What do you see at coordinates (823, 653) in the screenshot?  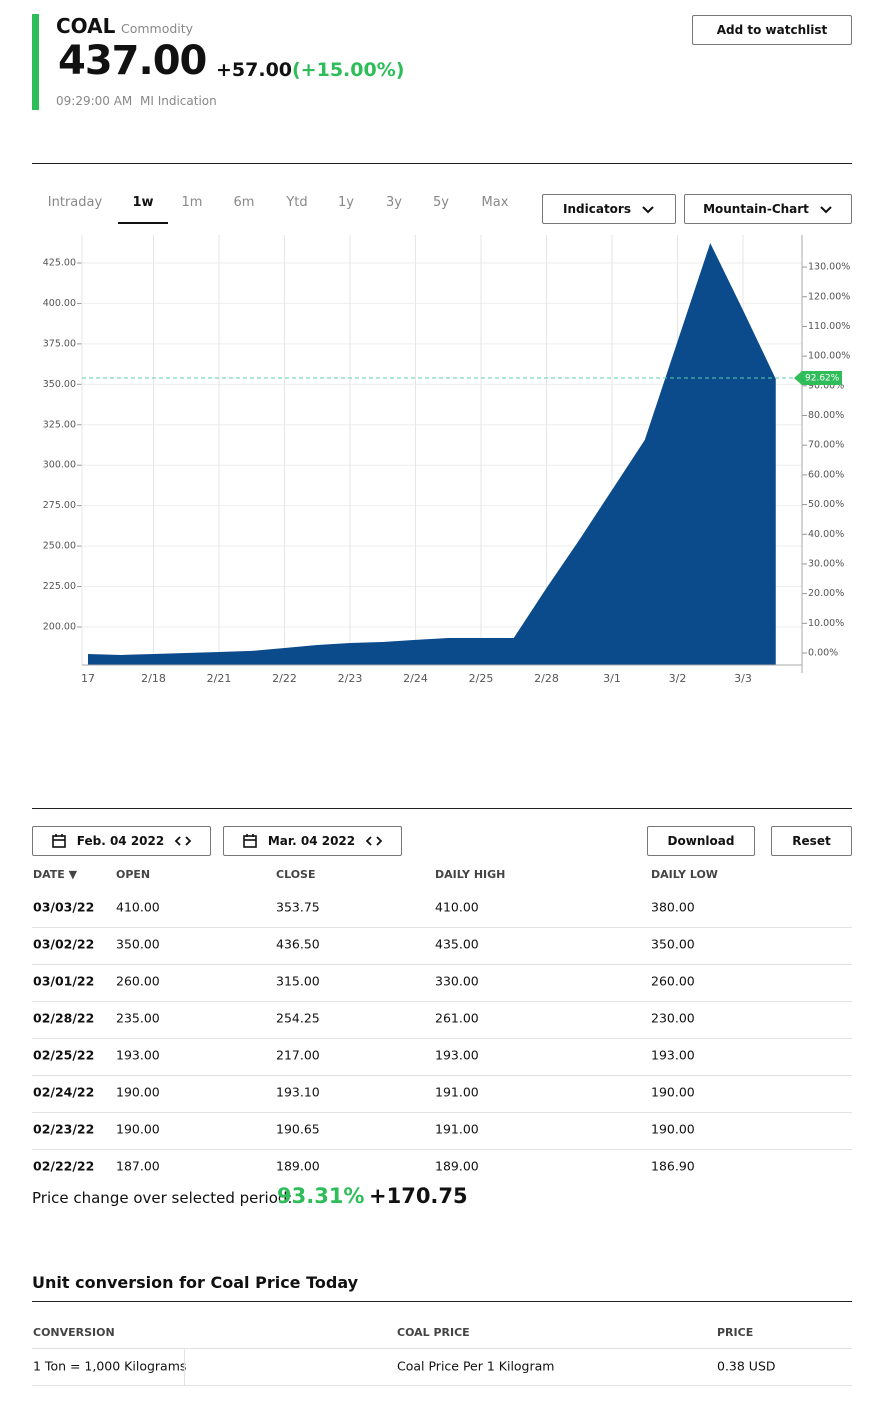 I see `y2-tick-label: 0.00%` at bounding box center [823, 653].